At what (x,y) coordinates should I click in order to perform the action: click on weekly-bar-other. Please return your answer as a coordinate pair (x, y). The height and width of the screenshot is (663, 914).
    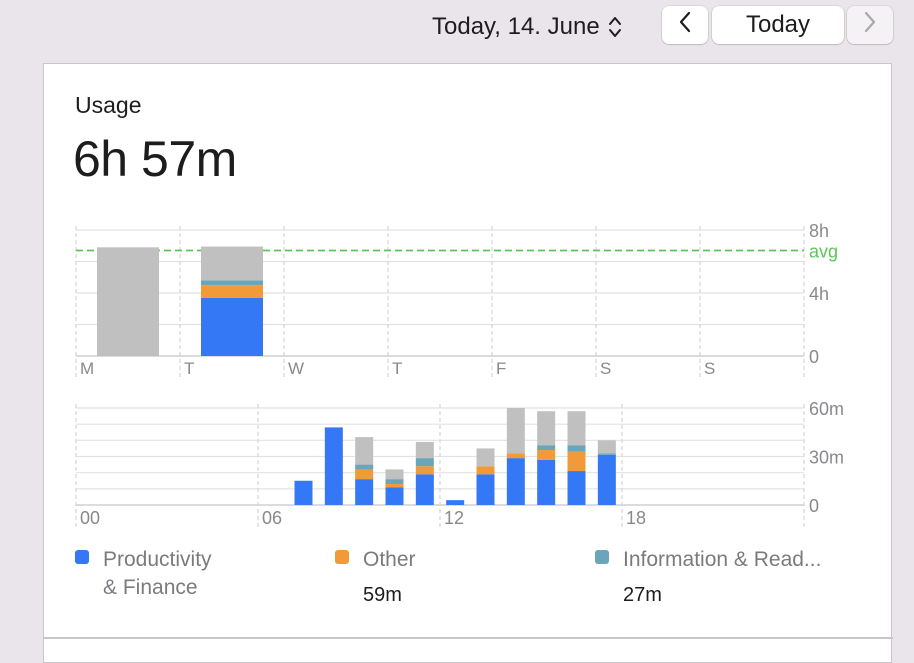
    Looking at the image, I should click on (232, 291).